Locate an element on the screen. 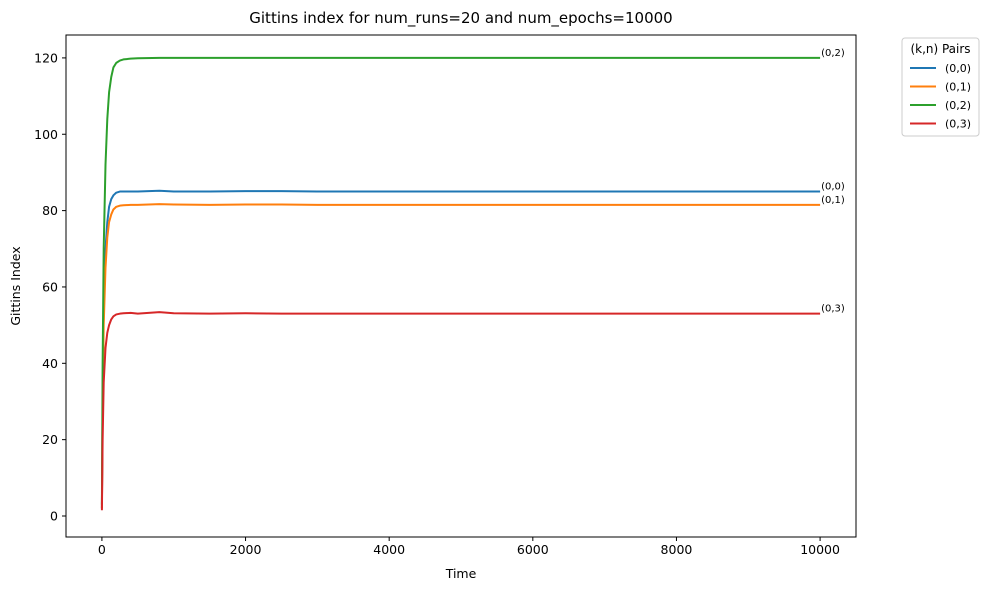 The image size is (990, 590). legend-label: (0,2) is located at coordinates (958, 105).